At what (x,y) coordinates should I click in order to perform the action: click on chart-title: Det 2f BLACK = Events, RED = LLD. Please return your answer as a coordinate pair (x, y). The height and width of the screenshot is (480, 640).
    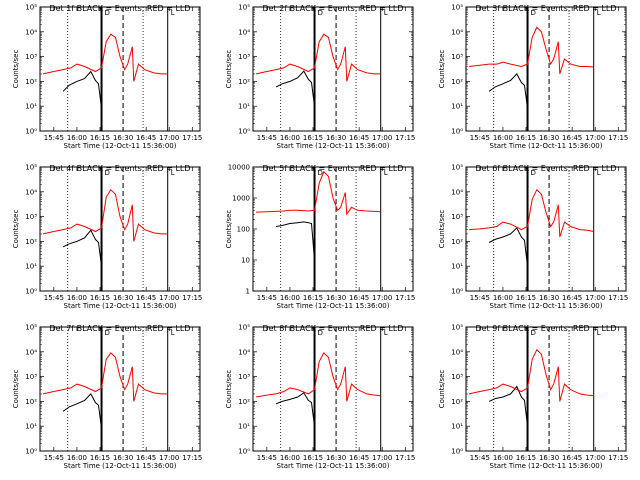
    Looking at the image, I should click on (332, 8).